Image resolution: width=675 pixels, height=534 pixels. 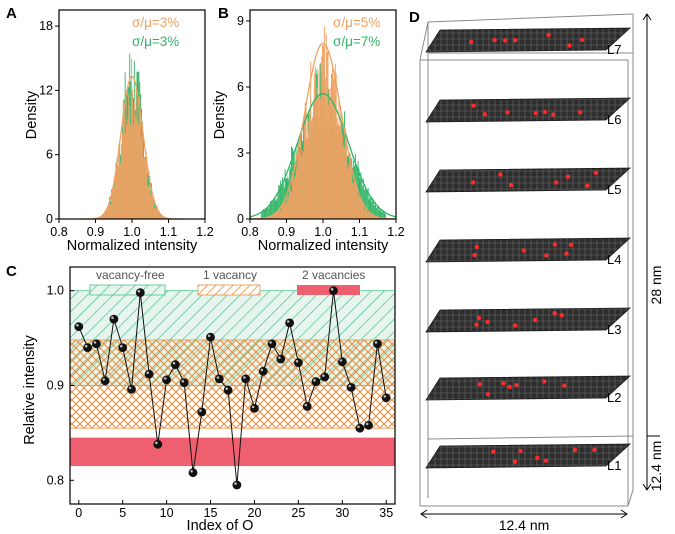 What do you see at coordinates (46, 26) in the screenshot?
I see `a-ytick-label: 18` at bounding box center [46, 26].